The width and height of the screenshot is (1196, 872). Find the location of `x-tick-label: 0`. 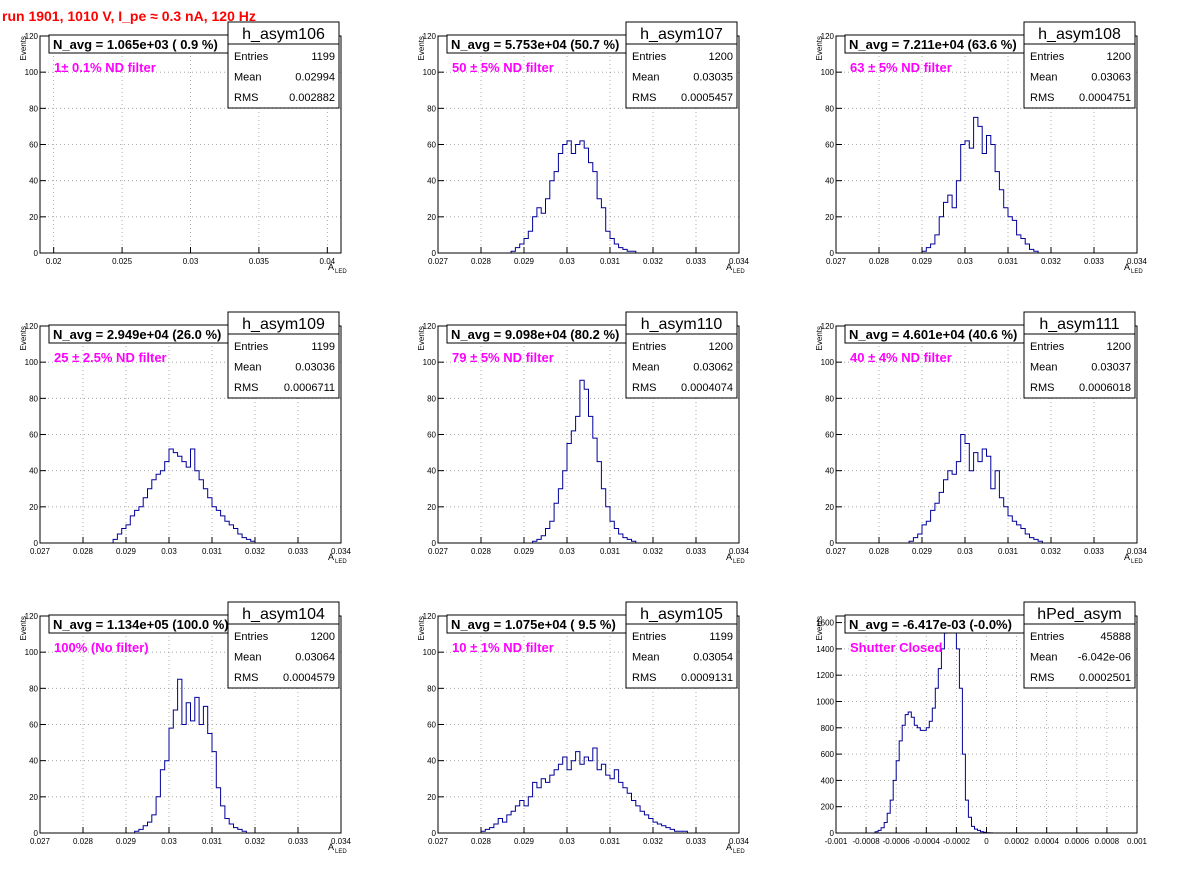

x-tick-label: 0 is located at coordinates (986, 841).